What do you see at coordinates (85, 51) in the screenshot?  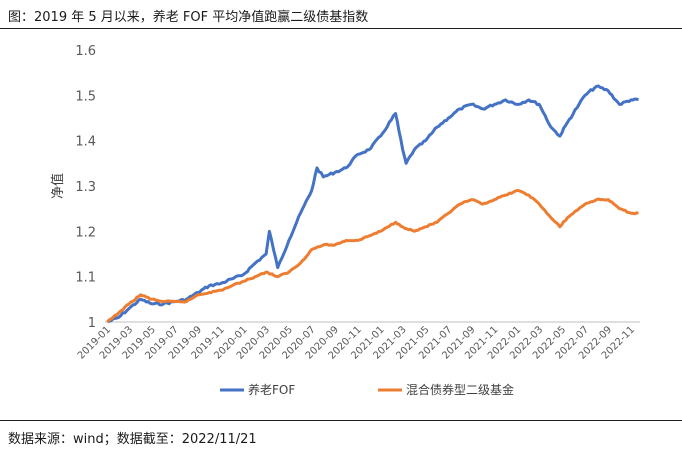 I see `y-tick-label: 1.6` at bounding box center [85, 51].